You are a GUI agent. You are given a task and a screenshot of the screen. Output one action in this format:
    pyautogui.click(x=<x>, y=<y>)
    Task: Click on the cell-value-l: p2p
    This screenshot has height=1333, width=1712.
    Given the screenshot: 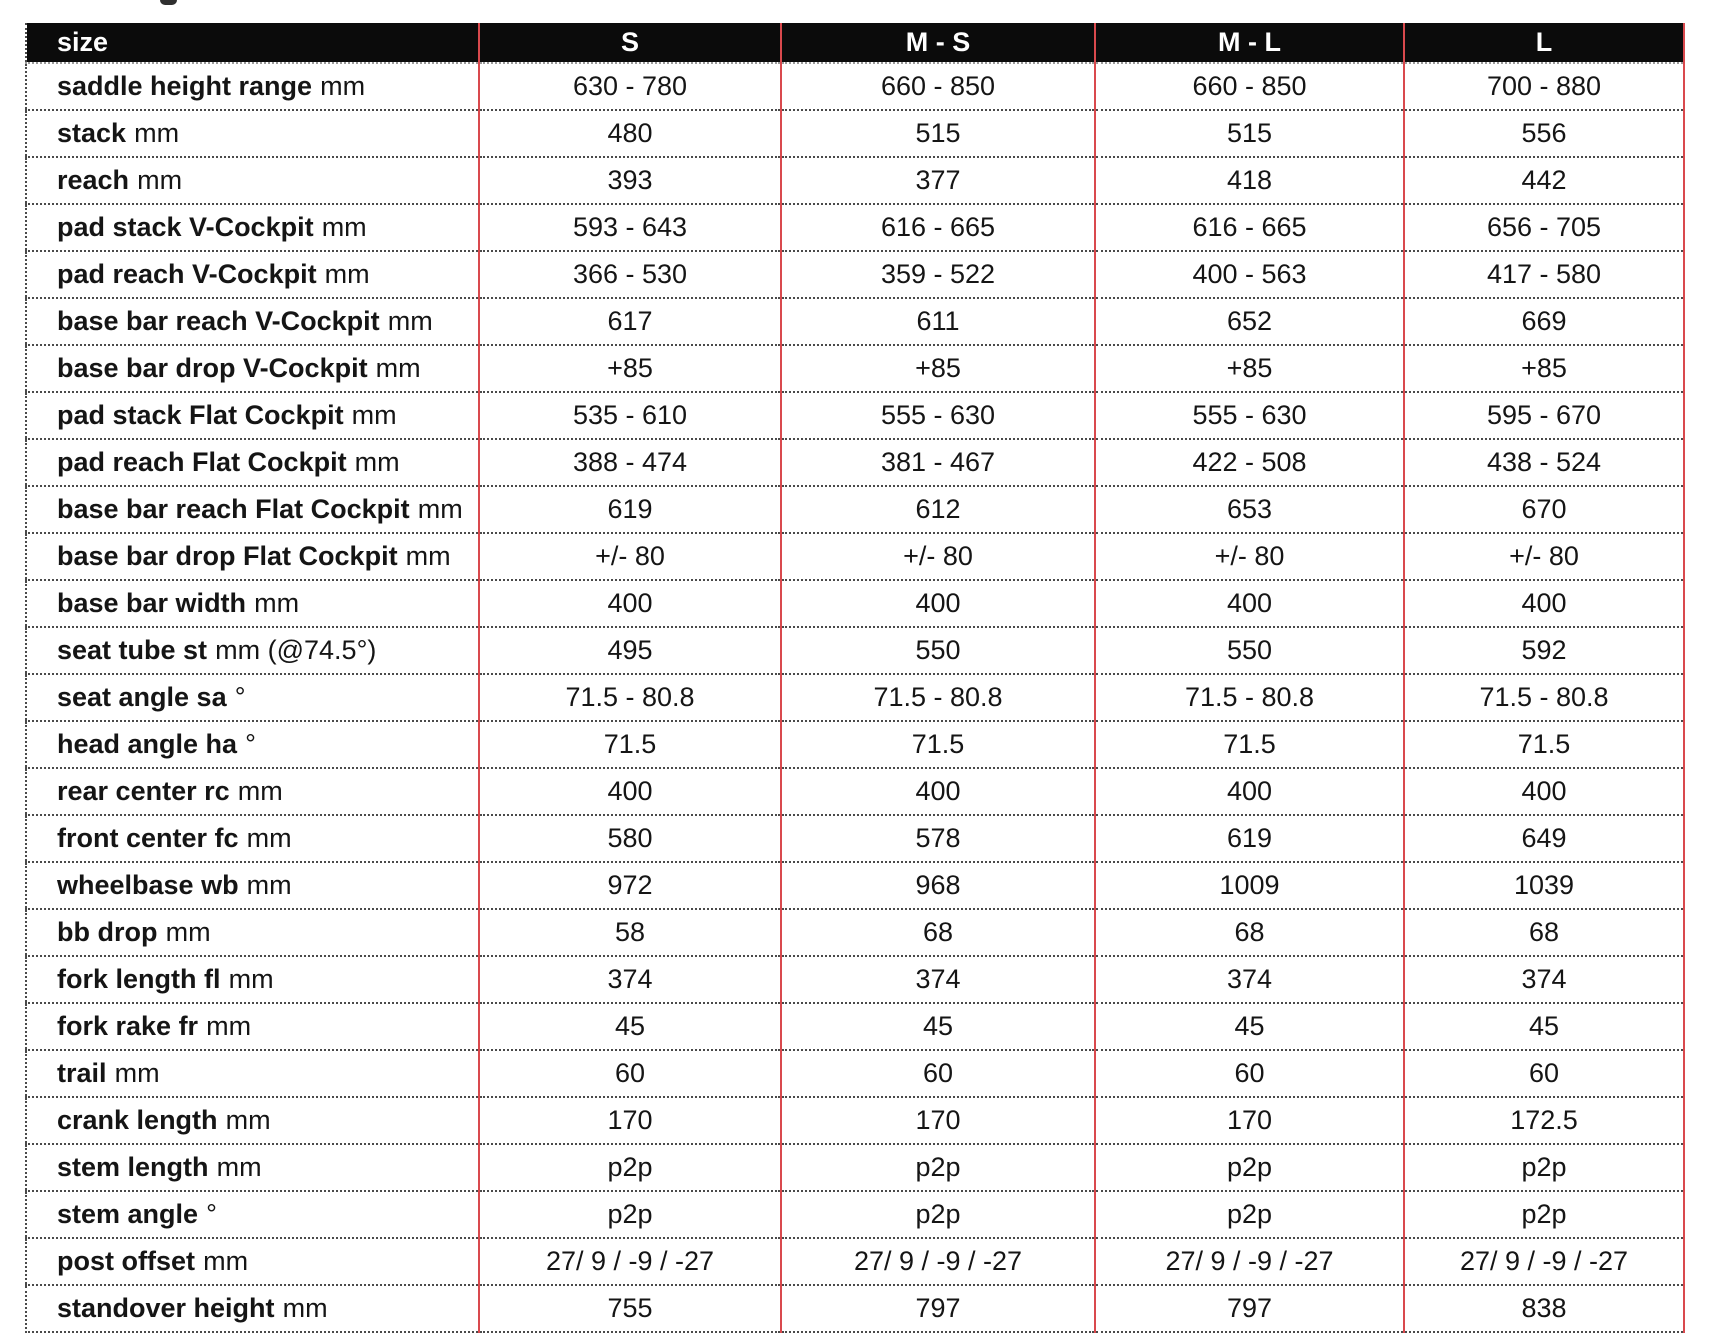 What is the action you would take?
    pyautogui.click(x=1544, y=1214)
    